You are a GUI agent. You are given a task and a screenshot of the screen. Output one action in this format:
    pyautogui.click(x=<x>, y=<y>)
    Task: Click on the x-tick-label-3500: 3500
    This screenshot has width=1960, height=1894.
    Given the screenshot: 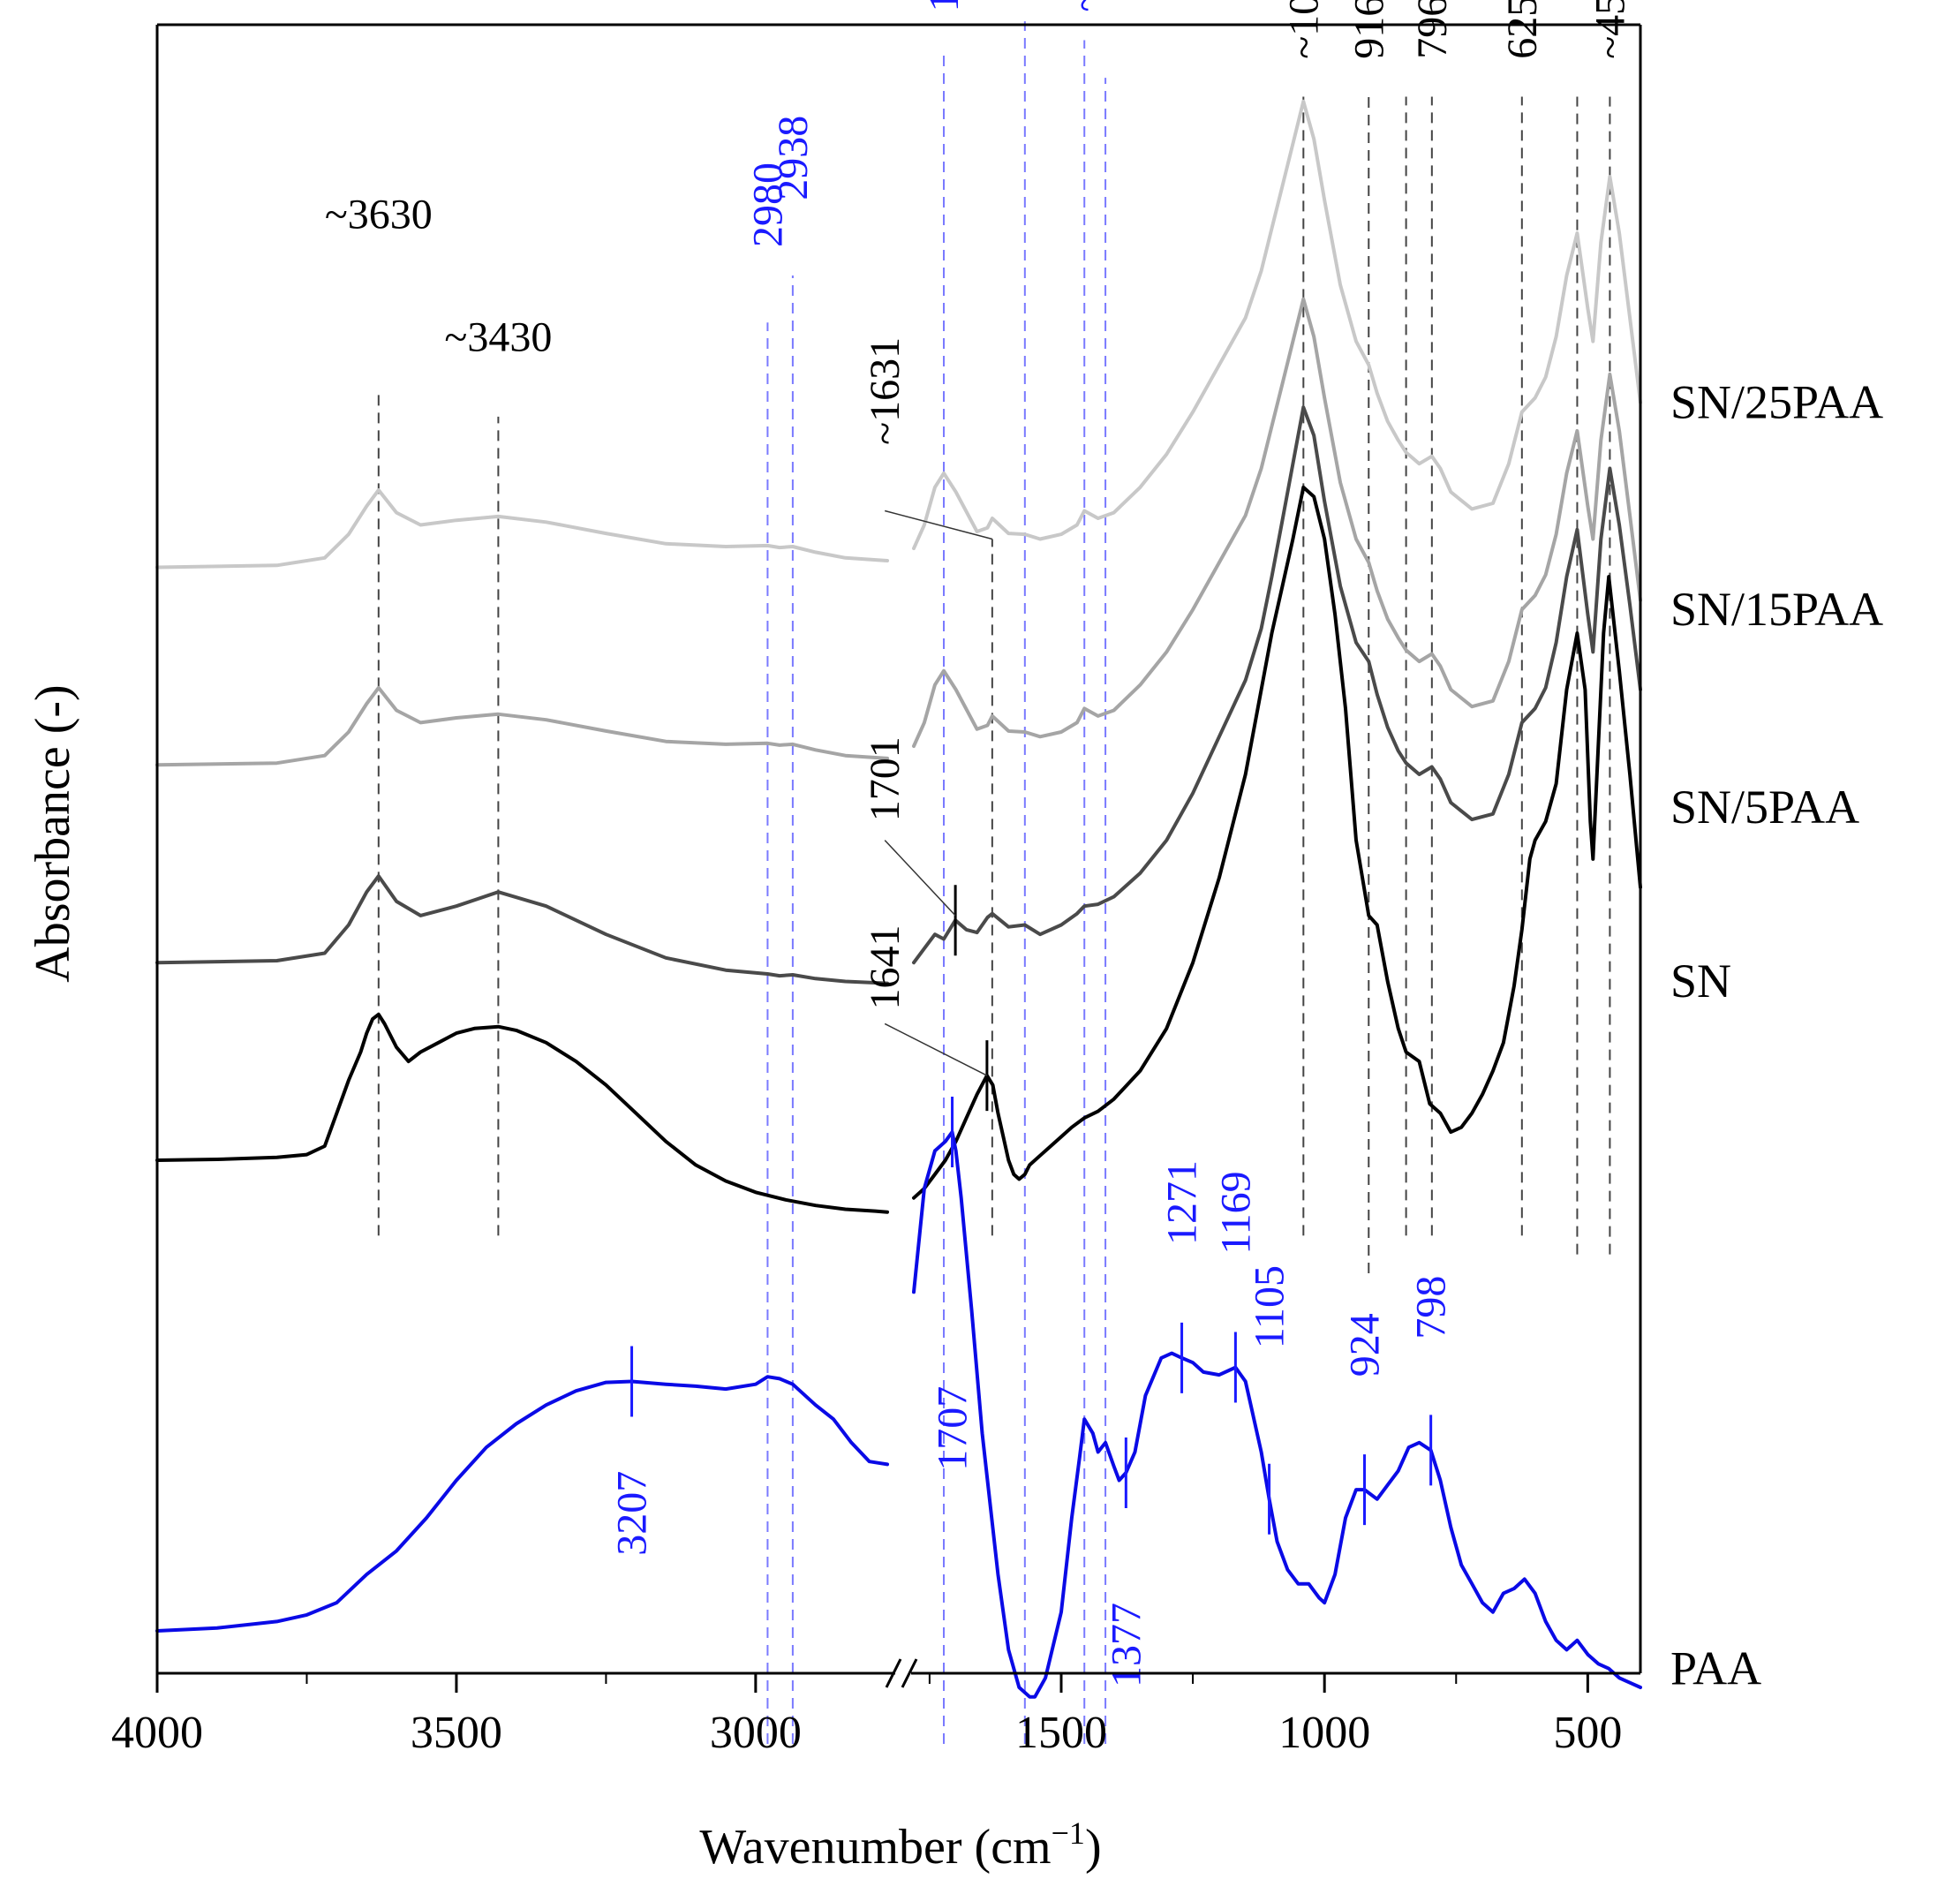 What is the action you would take?
    pyautogui.click(x=456, y=1733)
    